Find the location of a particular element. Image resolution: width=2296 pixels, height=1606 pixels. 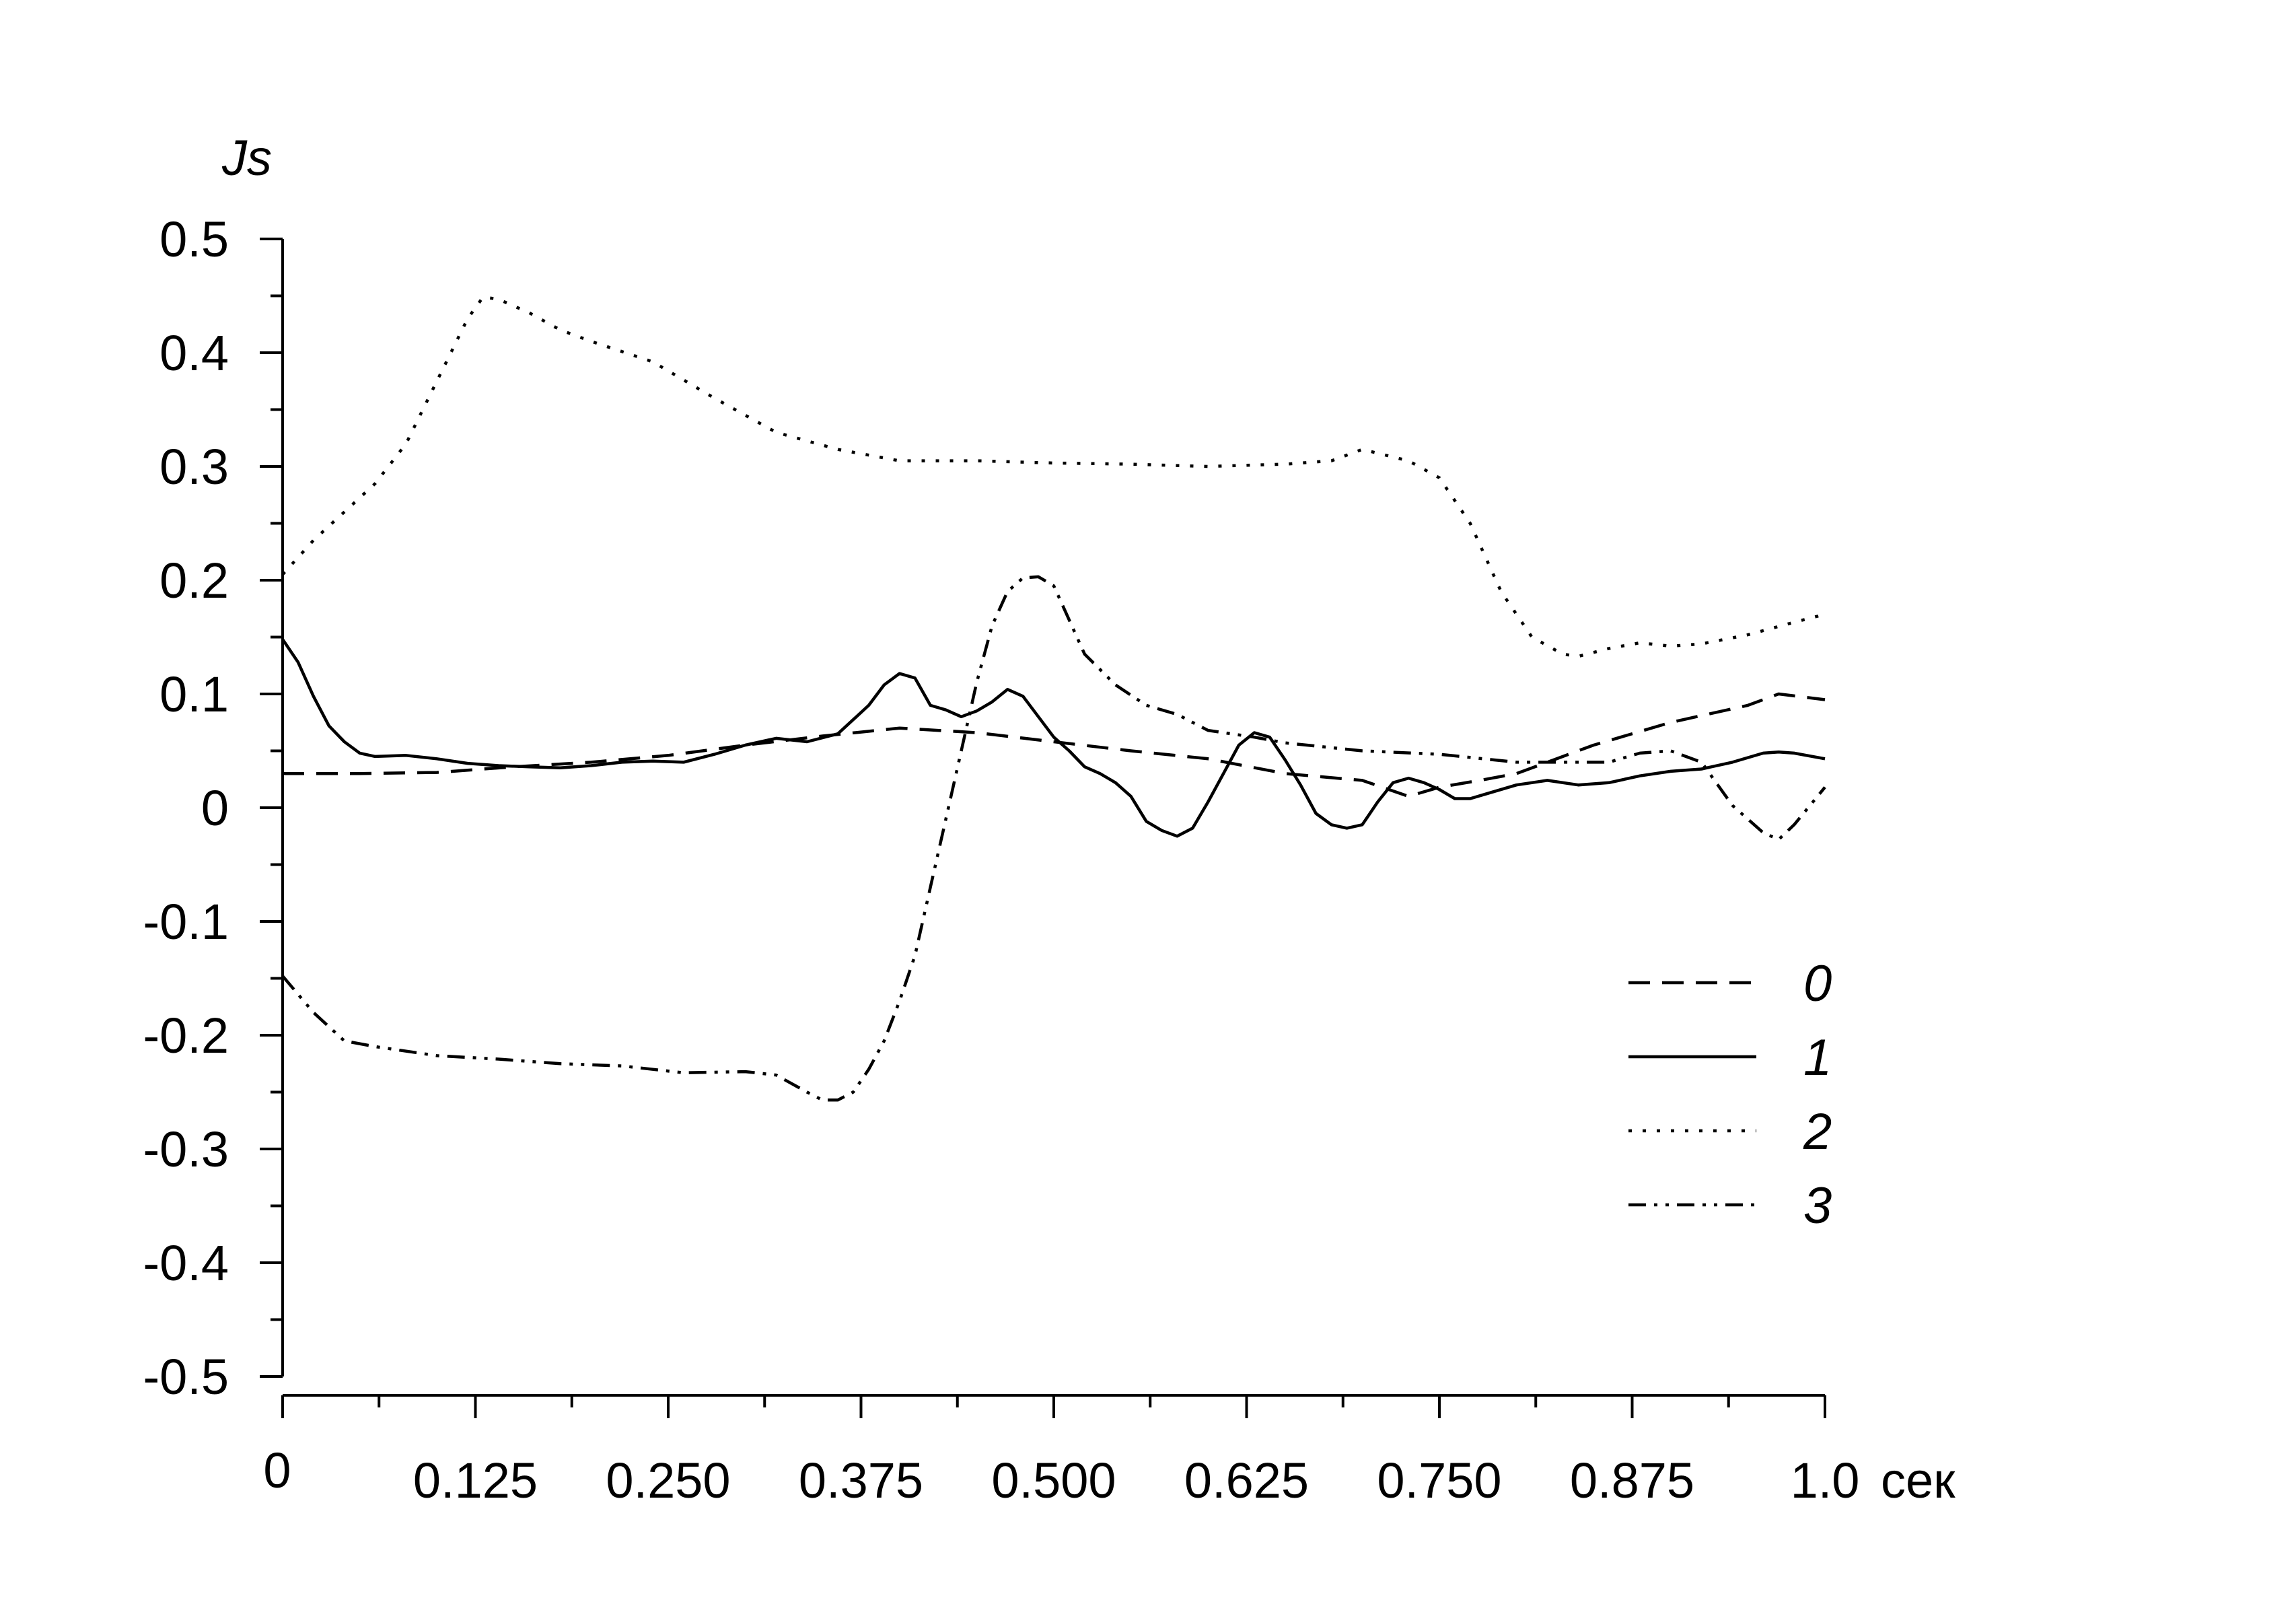

x-tick-label: 0.500 is located at coordinates (1053, 1480).